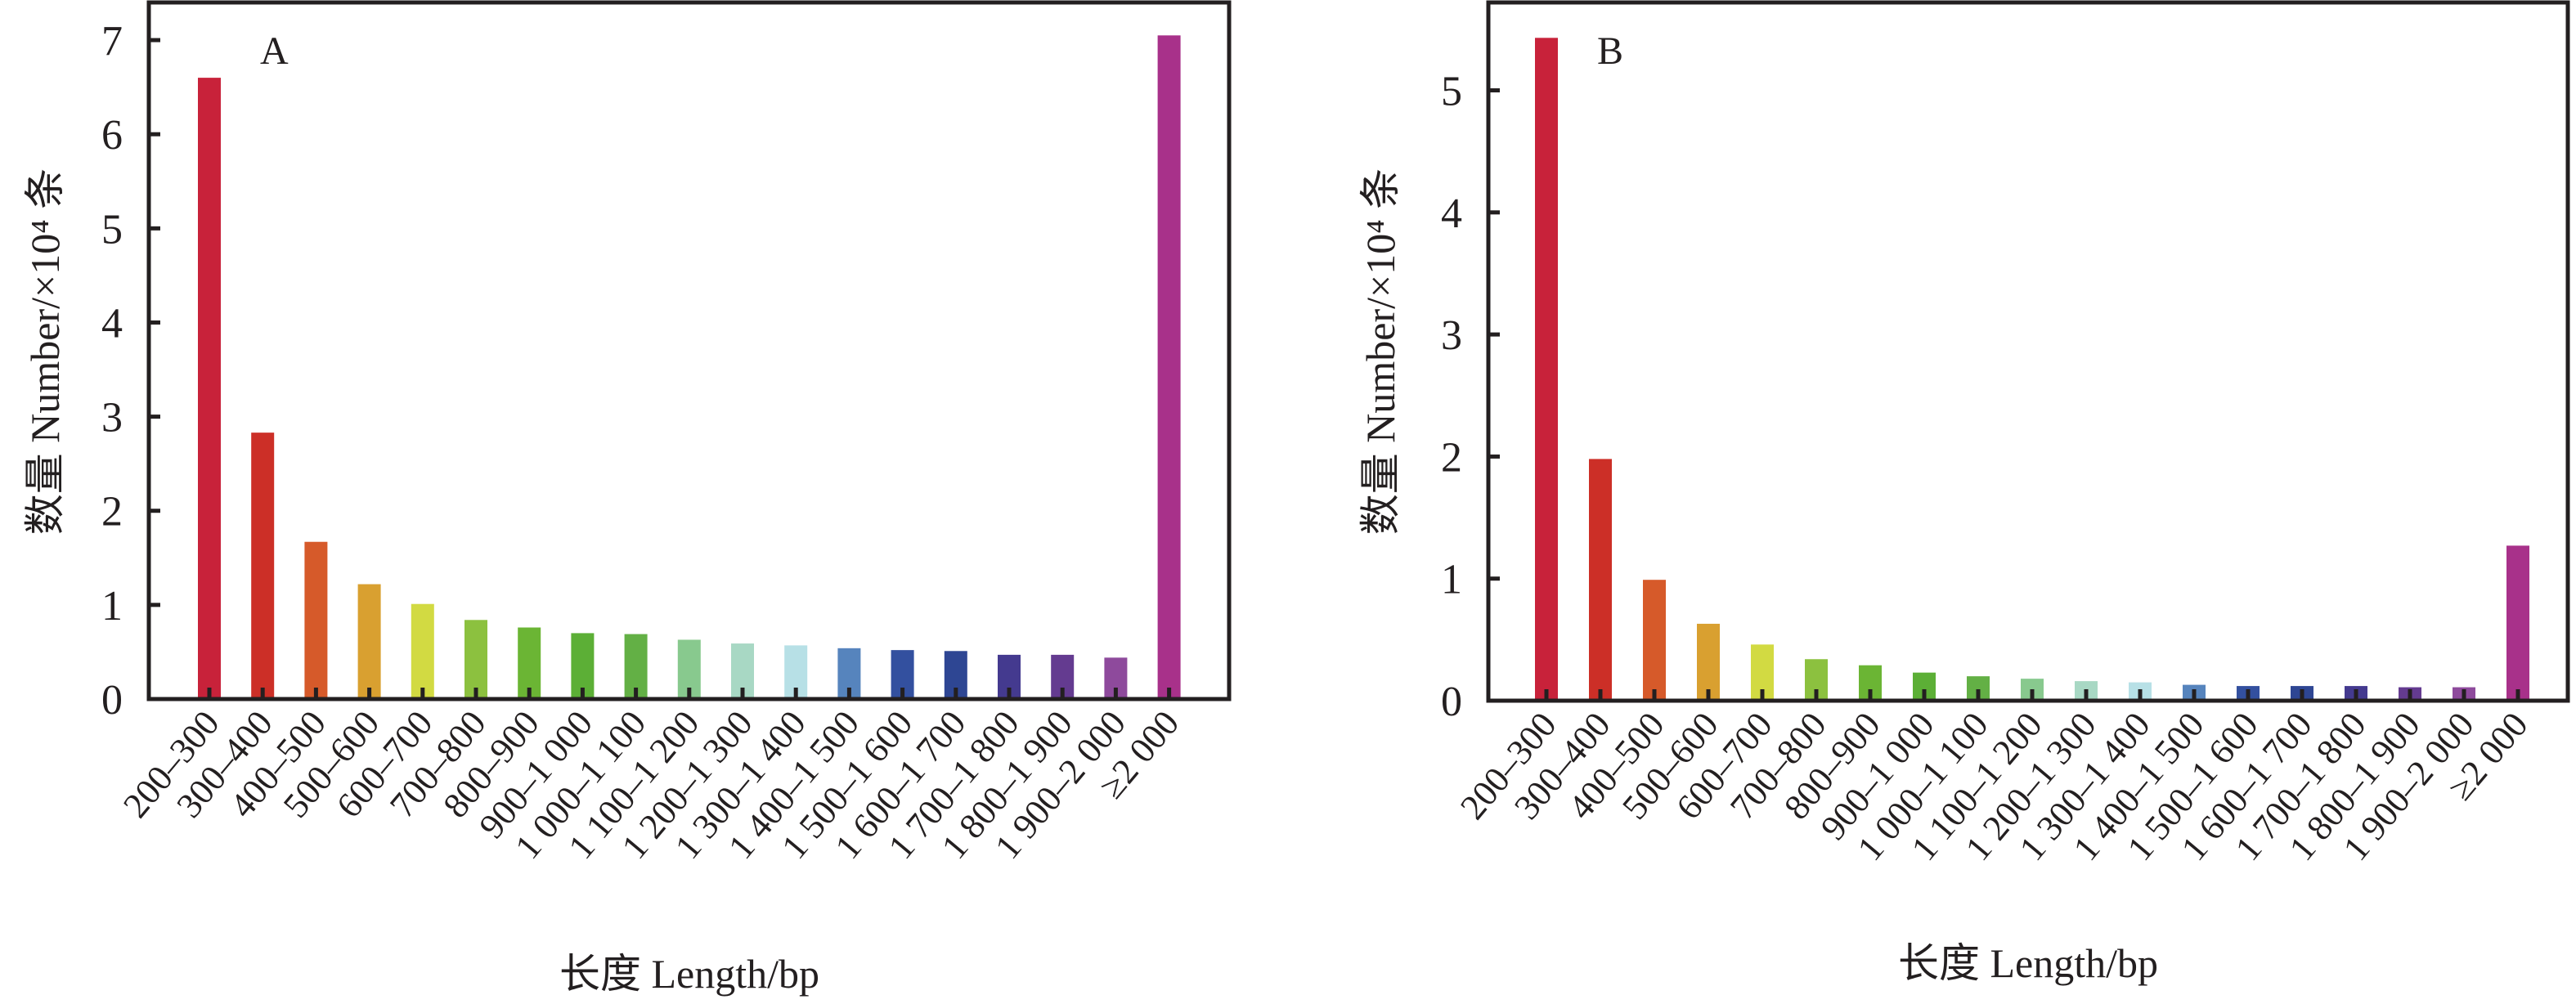  I want to click on panel-a-y-tick-label-7: 7, so click(112, 41).